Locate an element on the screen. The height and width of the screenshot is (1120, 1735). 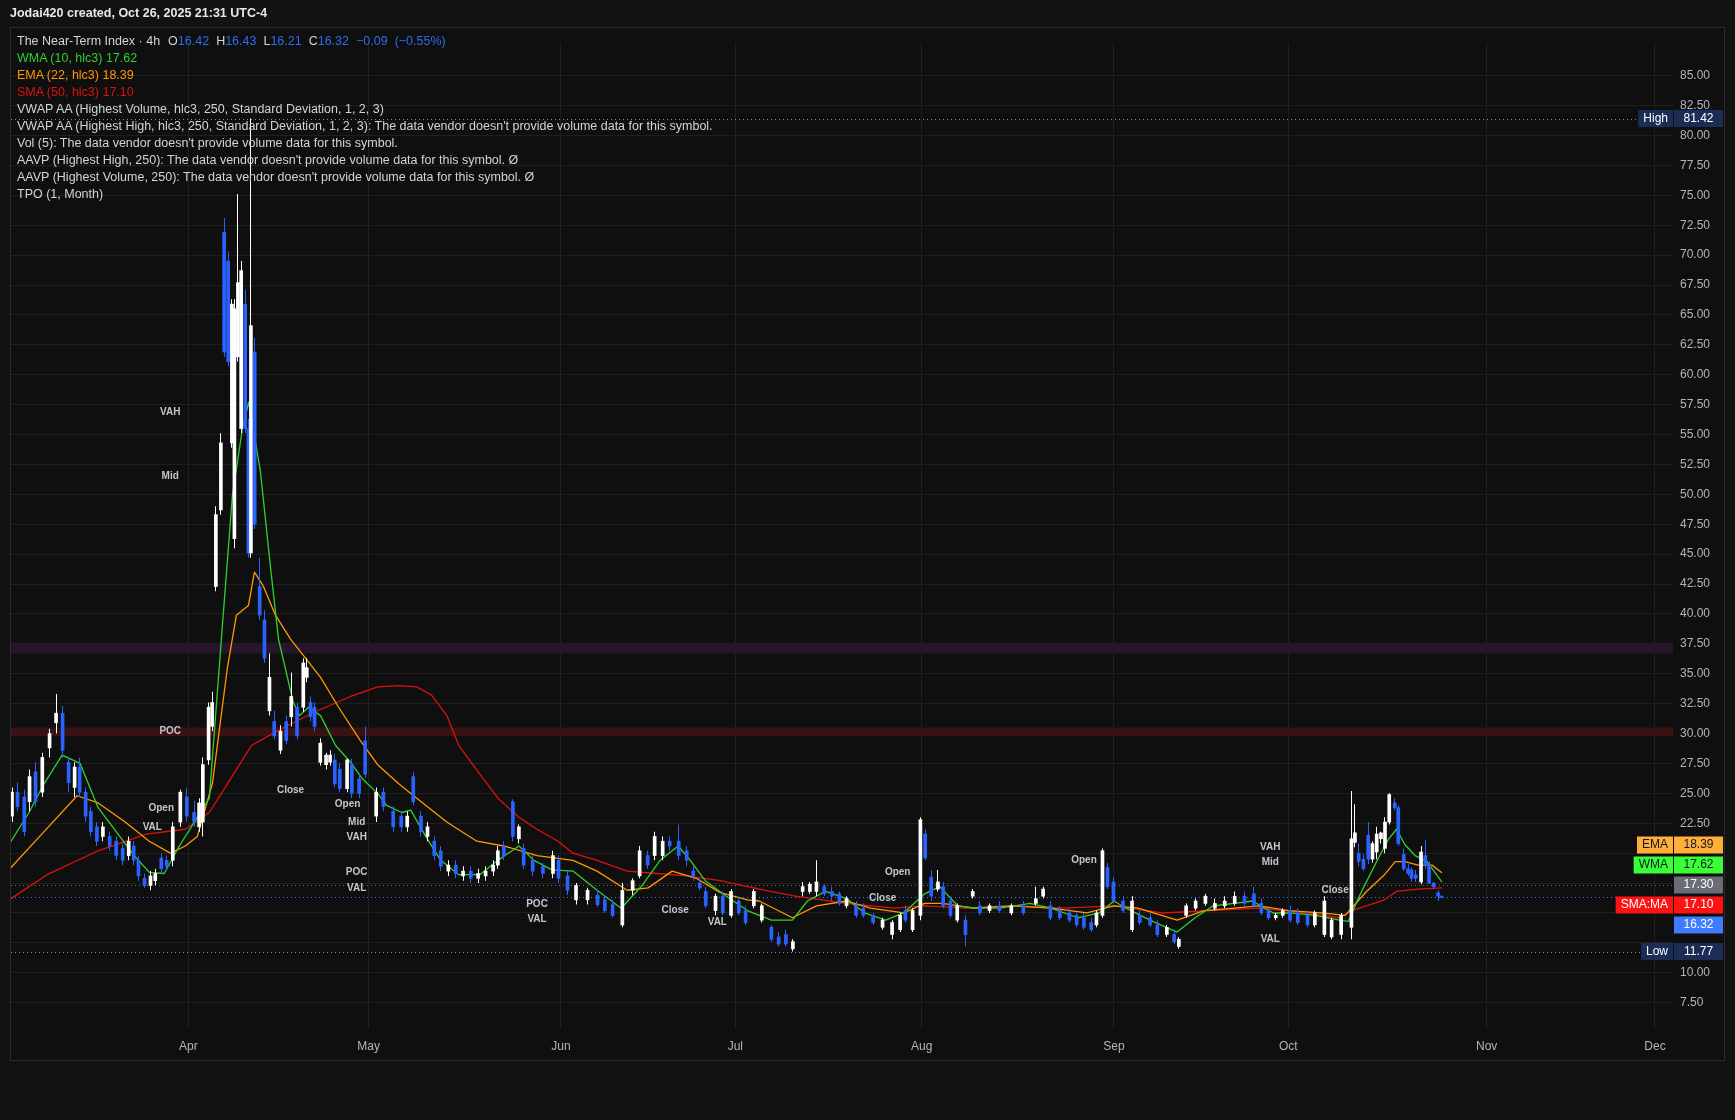
y-tick-label: 45.00 is located at coordinates (1695, 553).